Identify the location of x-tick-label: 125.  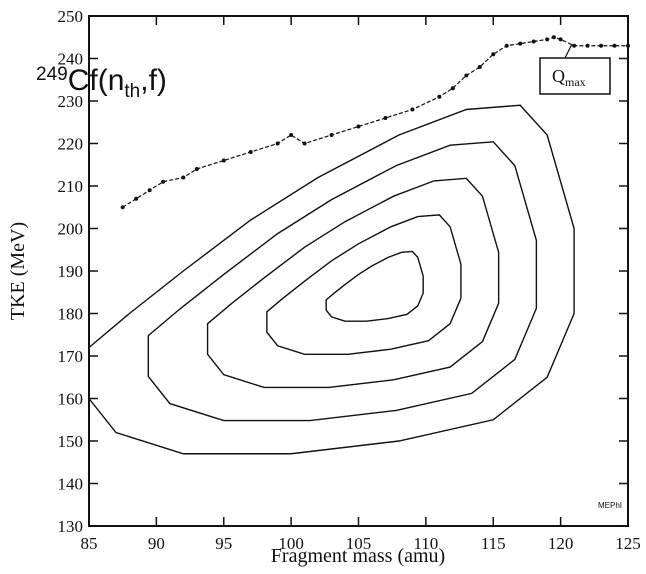
(628, 543).